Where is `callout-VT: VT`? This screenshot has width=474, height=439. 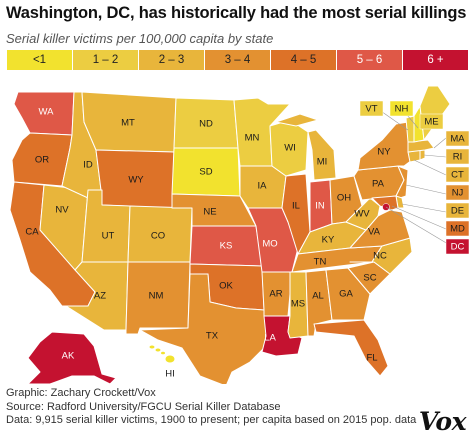
callout-VT: VT is located at coordinates (371, 108).